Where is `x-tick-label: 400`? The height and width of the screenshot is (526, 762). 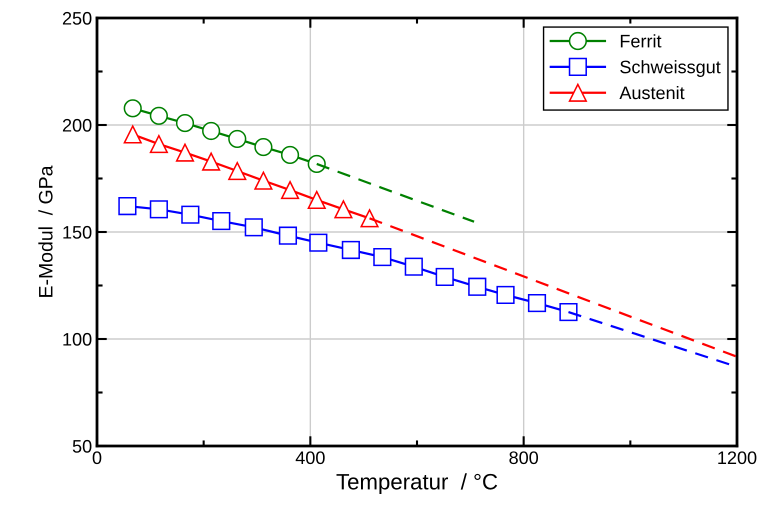 x-tick-label: 400 is located at coordinates (310, 457).